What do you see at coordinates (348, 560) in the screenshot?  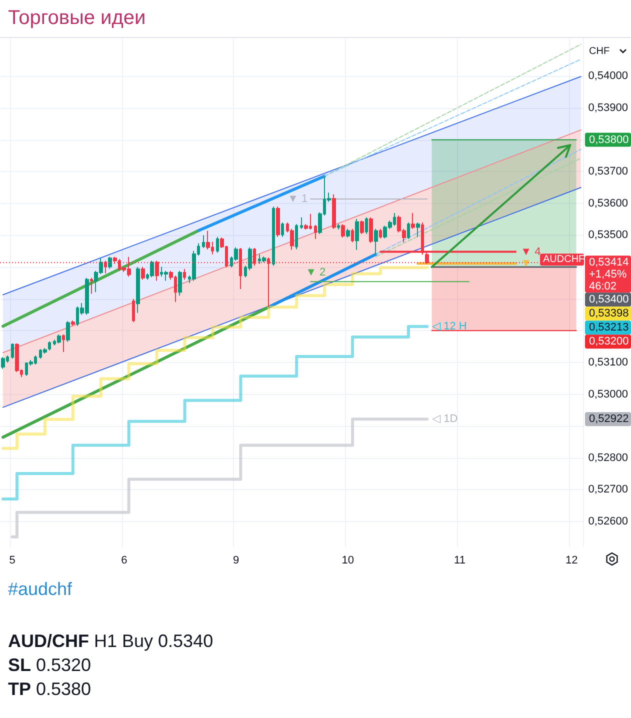 I see `x-tick-label: 10` at bounding box center [348, 560].